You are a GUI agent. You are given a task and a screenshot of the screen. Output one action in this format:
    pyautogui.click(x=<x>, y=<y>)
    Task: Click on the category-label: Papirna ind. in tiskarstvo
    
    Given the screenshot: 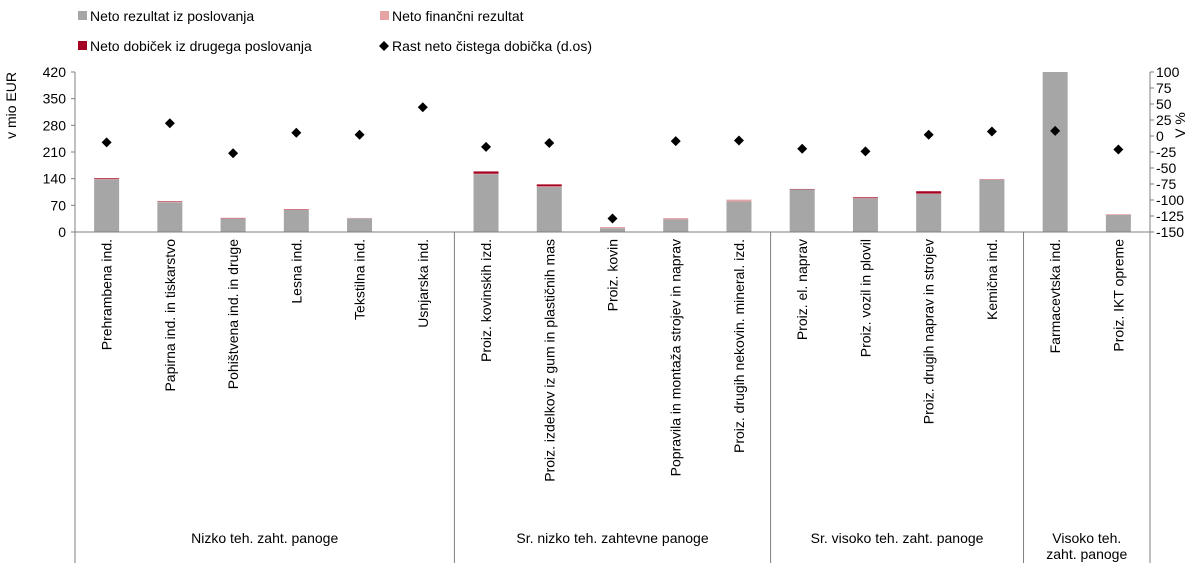 What is the action you would take?
    pyautogui.click(x=170, y=315)
    